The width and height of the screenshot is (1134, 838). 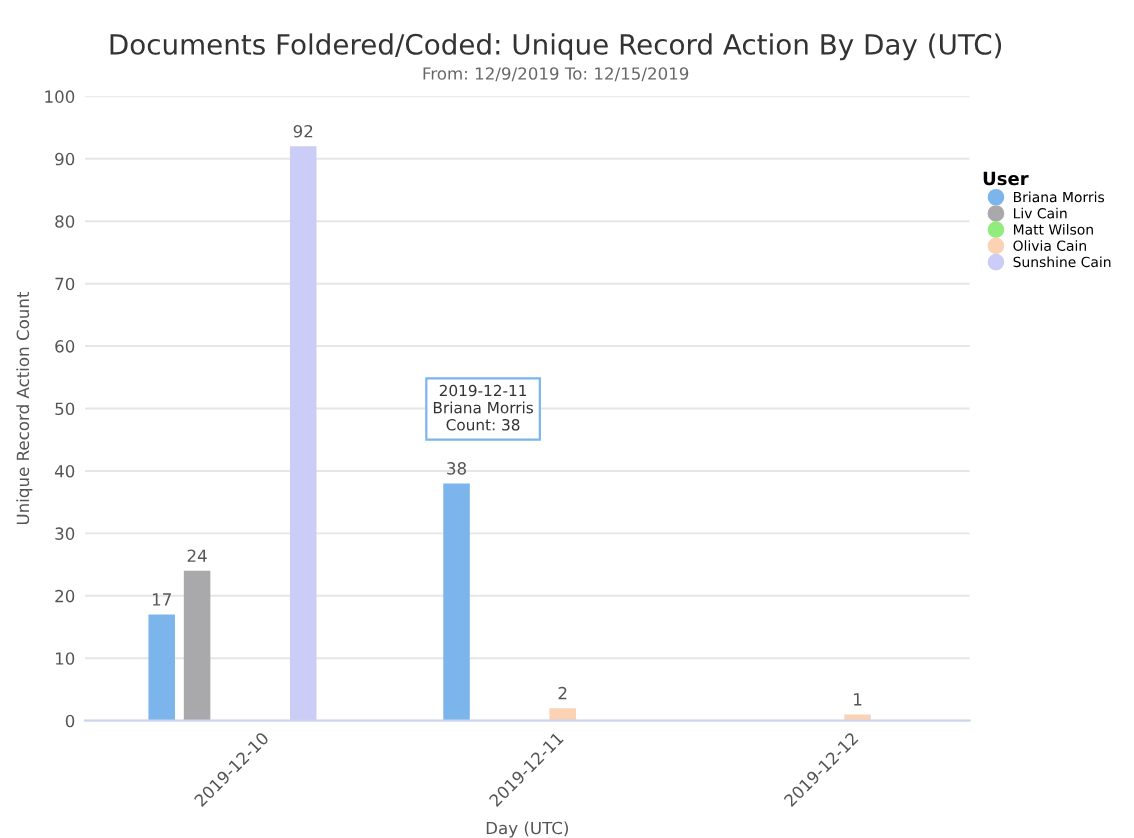 I want to click on chart-subtitle: From: 12/9/2019 To: 12/15/2019, so click(x=556, y=74).